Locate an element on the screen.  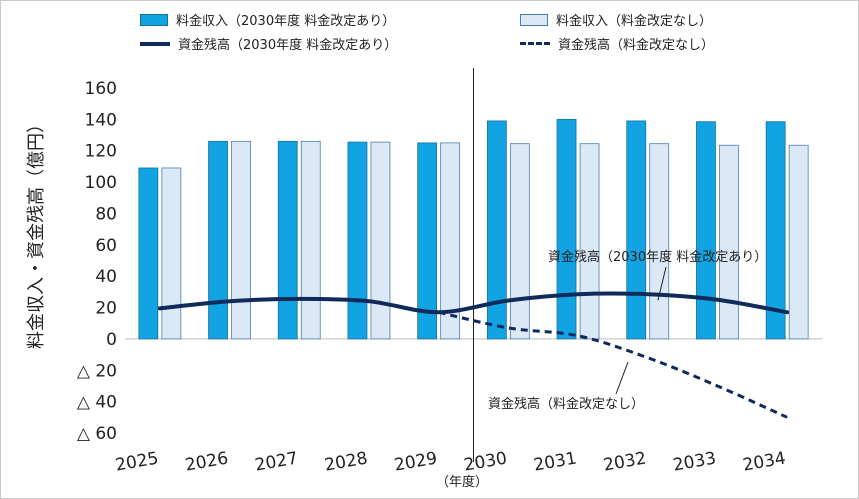
line-balance-revised is located at coordinates (473, 303).